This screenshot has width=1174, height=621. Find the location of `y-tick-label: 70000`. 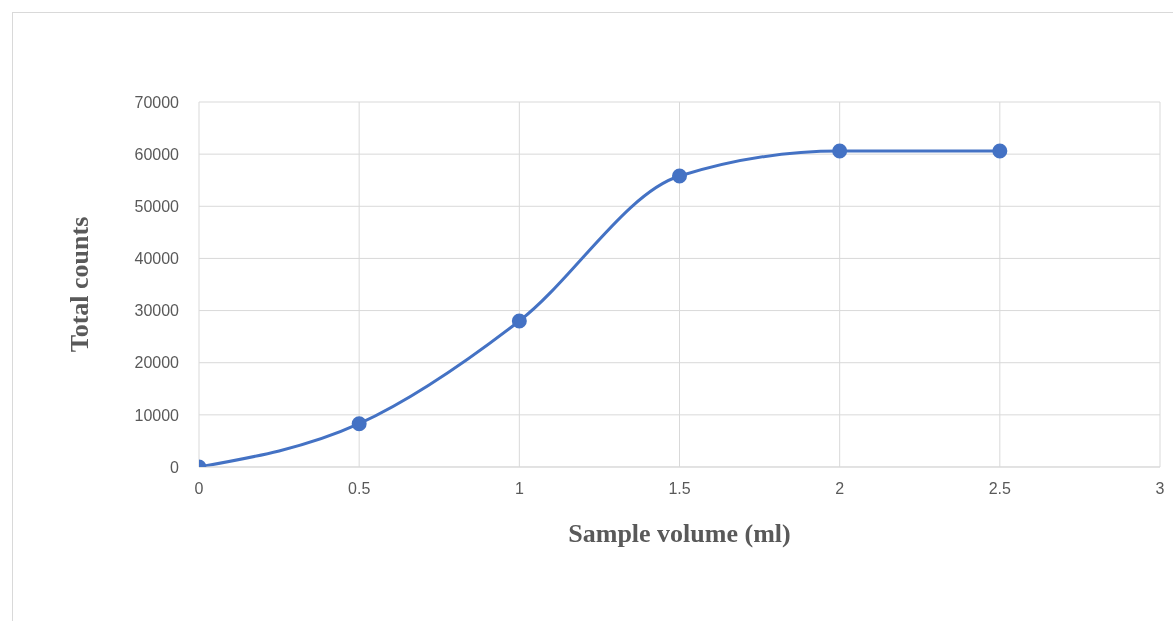

y-tick-label: 70000 is located at coordinates (157, 102).